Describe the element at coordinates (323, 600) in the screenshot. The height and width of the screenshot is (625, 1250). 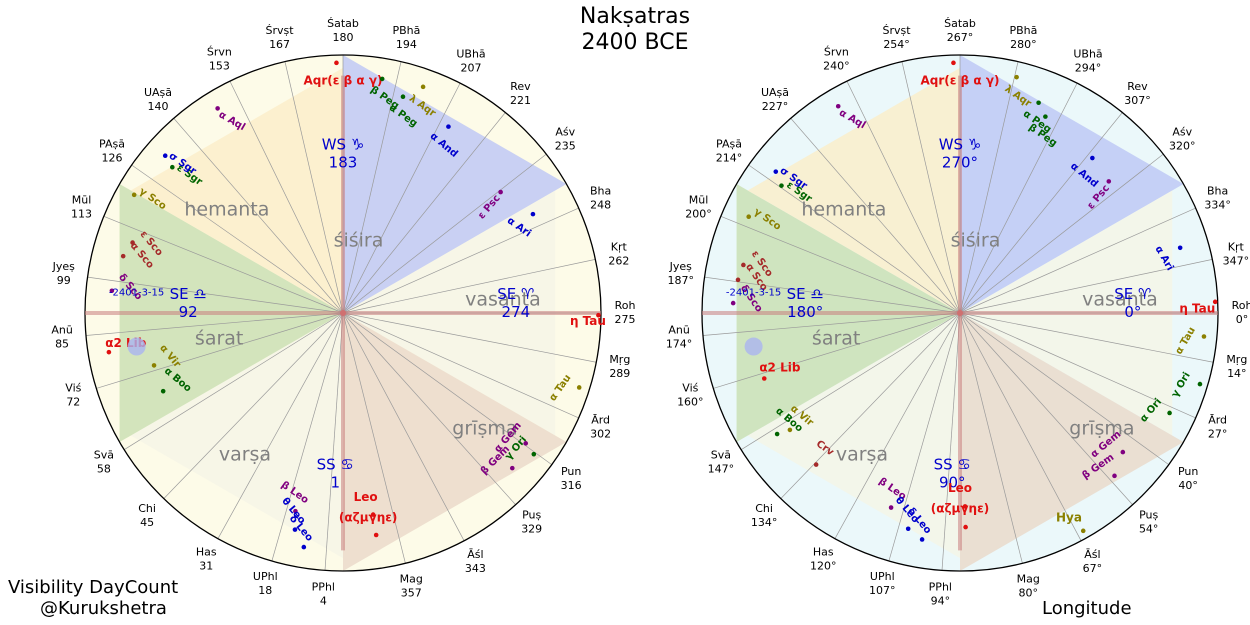
I see `nakshatra-value: 4` at that location.